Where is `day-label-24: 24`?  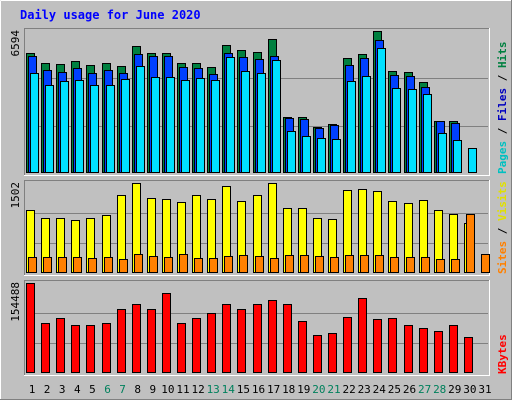
day-label-24: 24 is located at coordinates (380, 389).